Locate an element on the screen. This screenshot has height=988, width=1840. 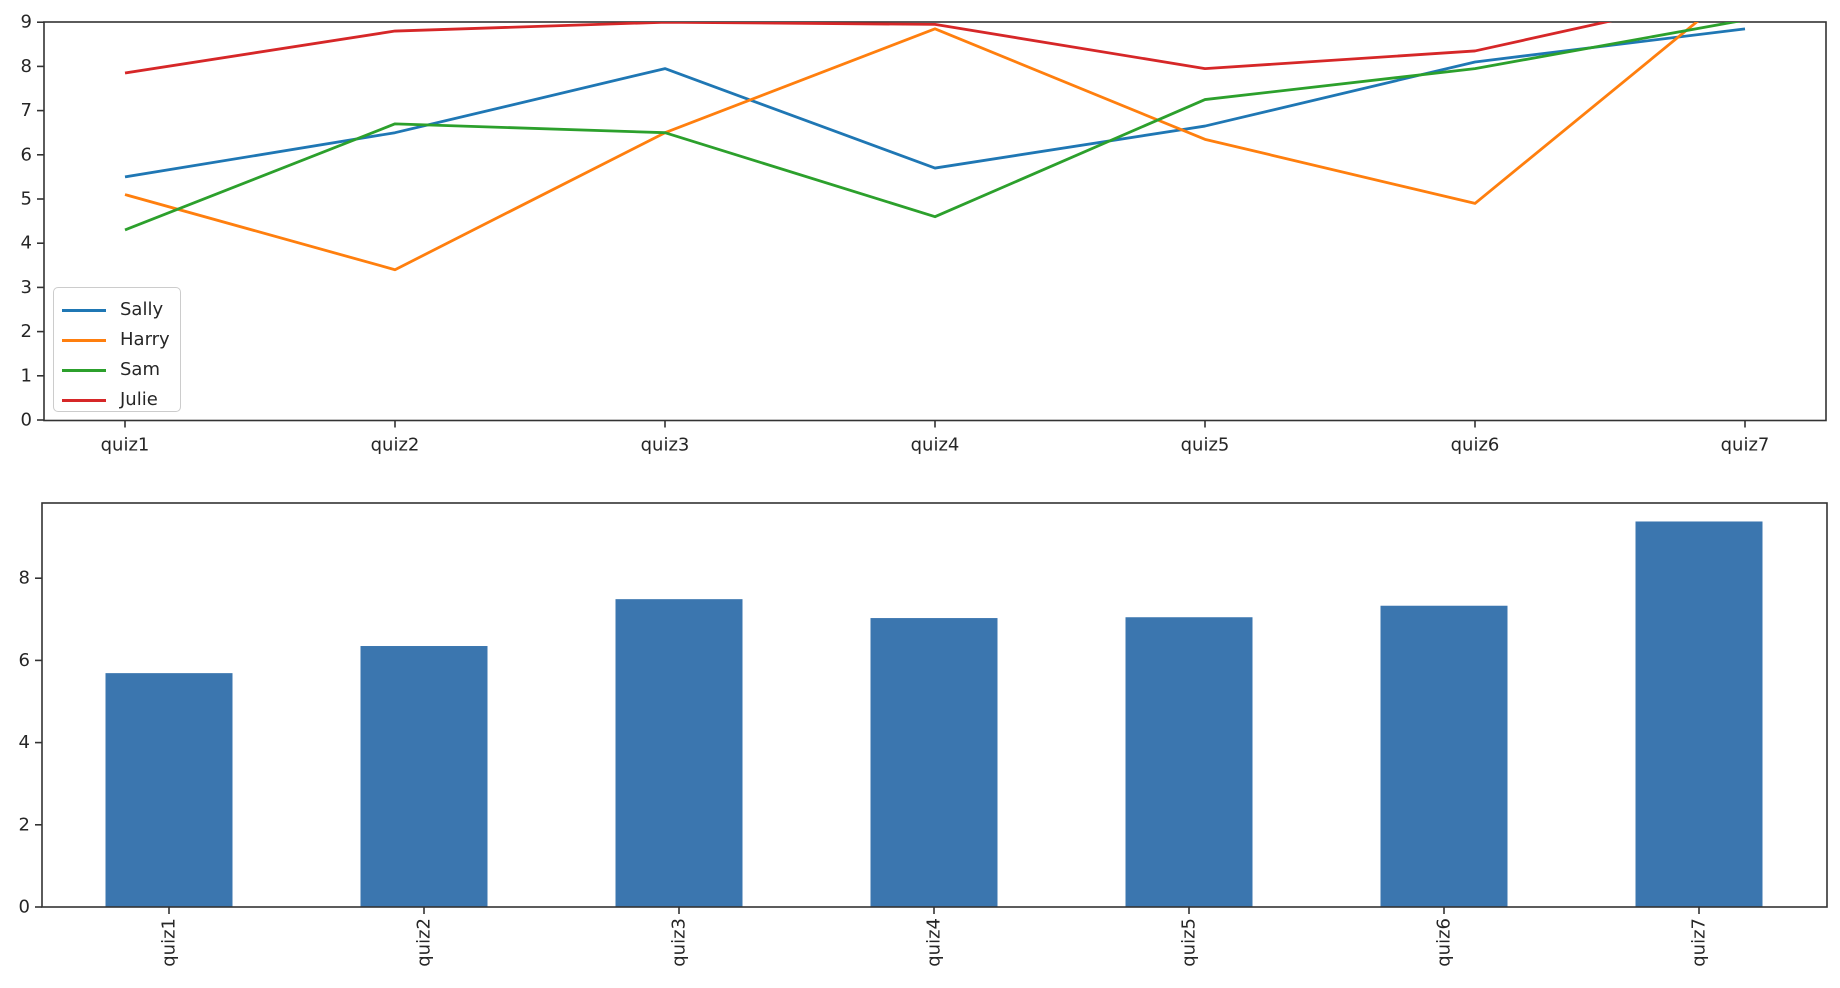
legend-entry-harry: Harry is located at coordinates (121, 340).